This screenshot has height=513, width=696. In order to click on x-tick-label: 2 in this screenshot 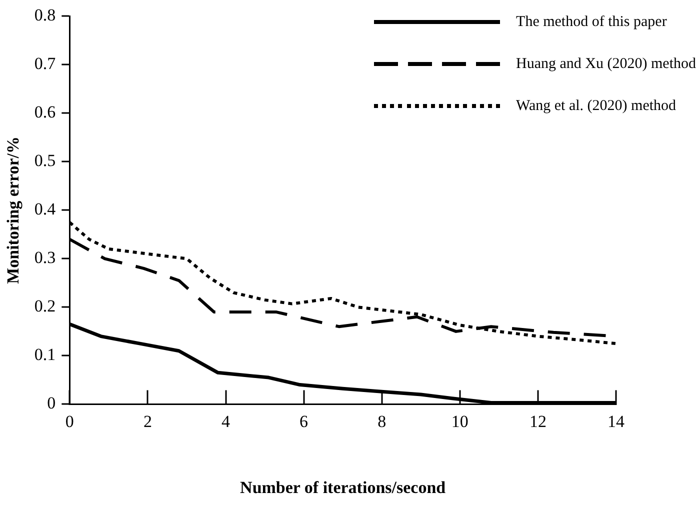, I will do `click(147, 421)`.